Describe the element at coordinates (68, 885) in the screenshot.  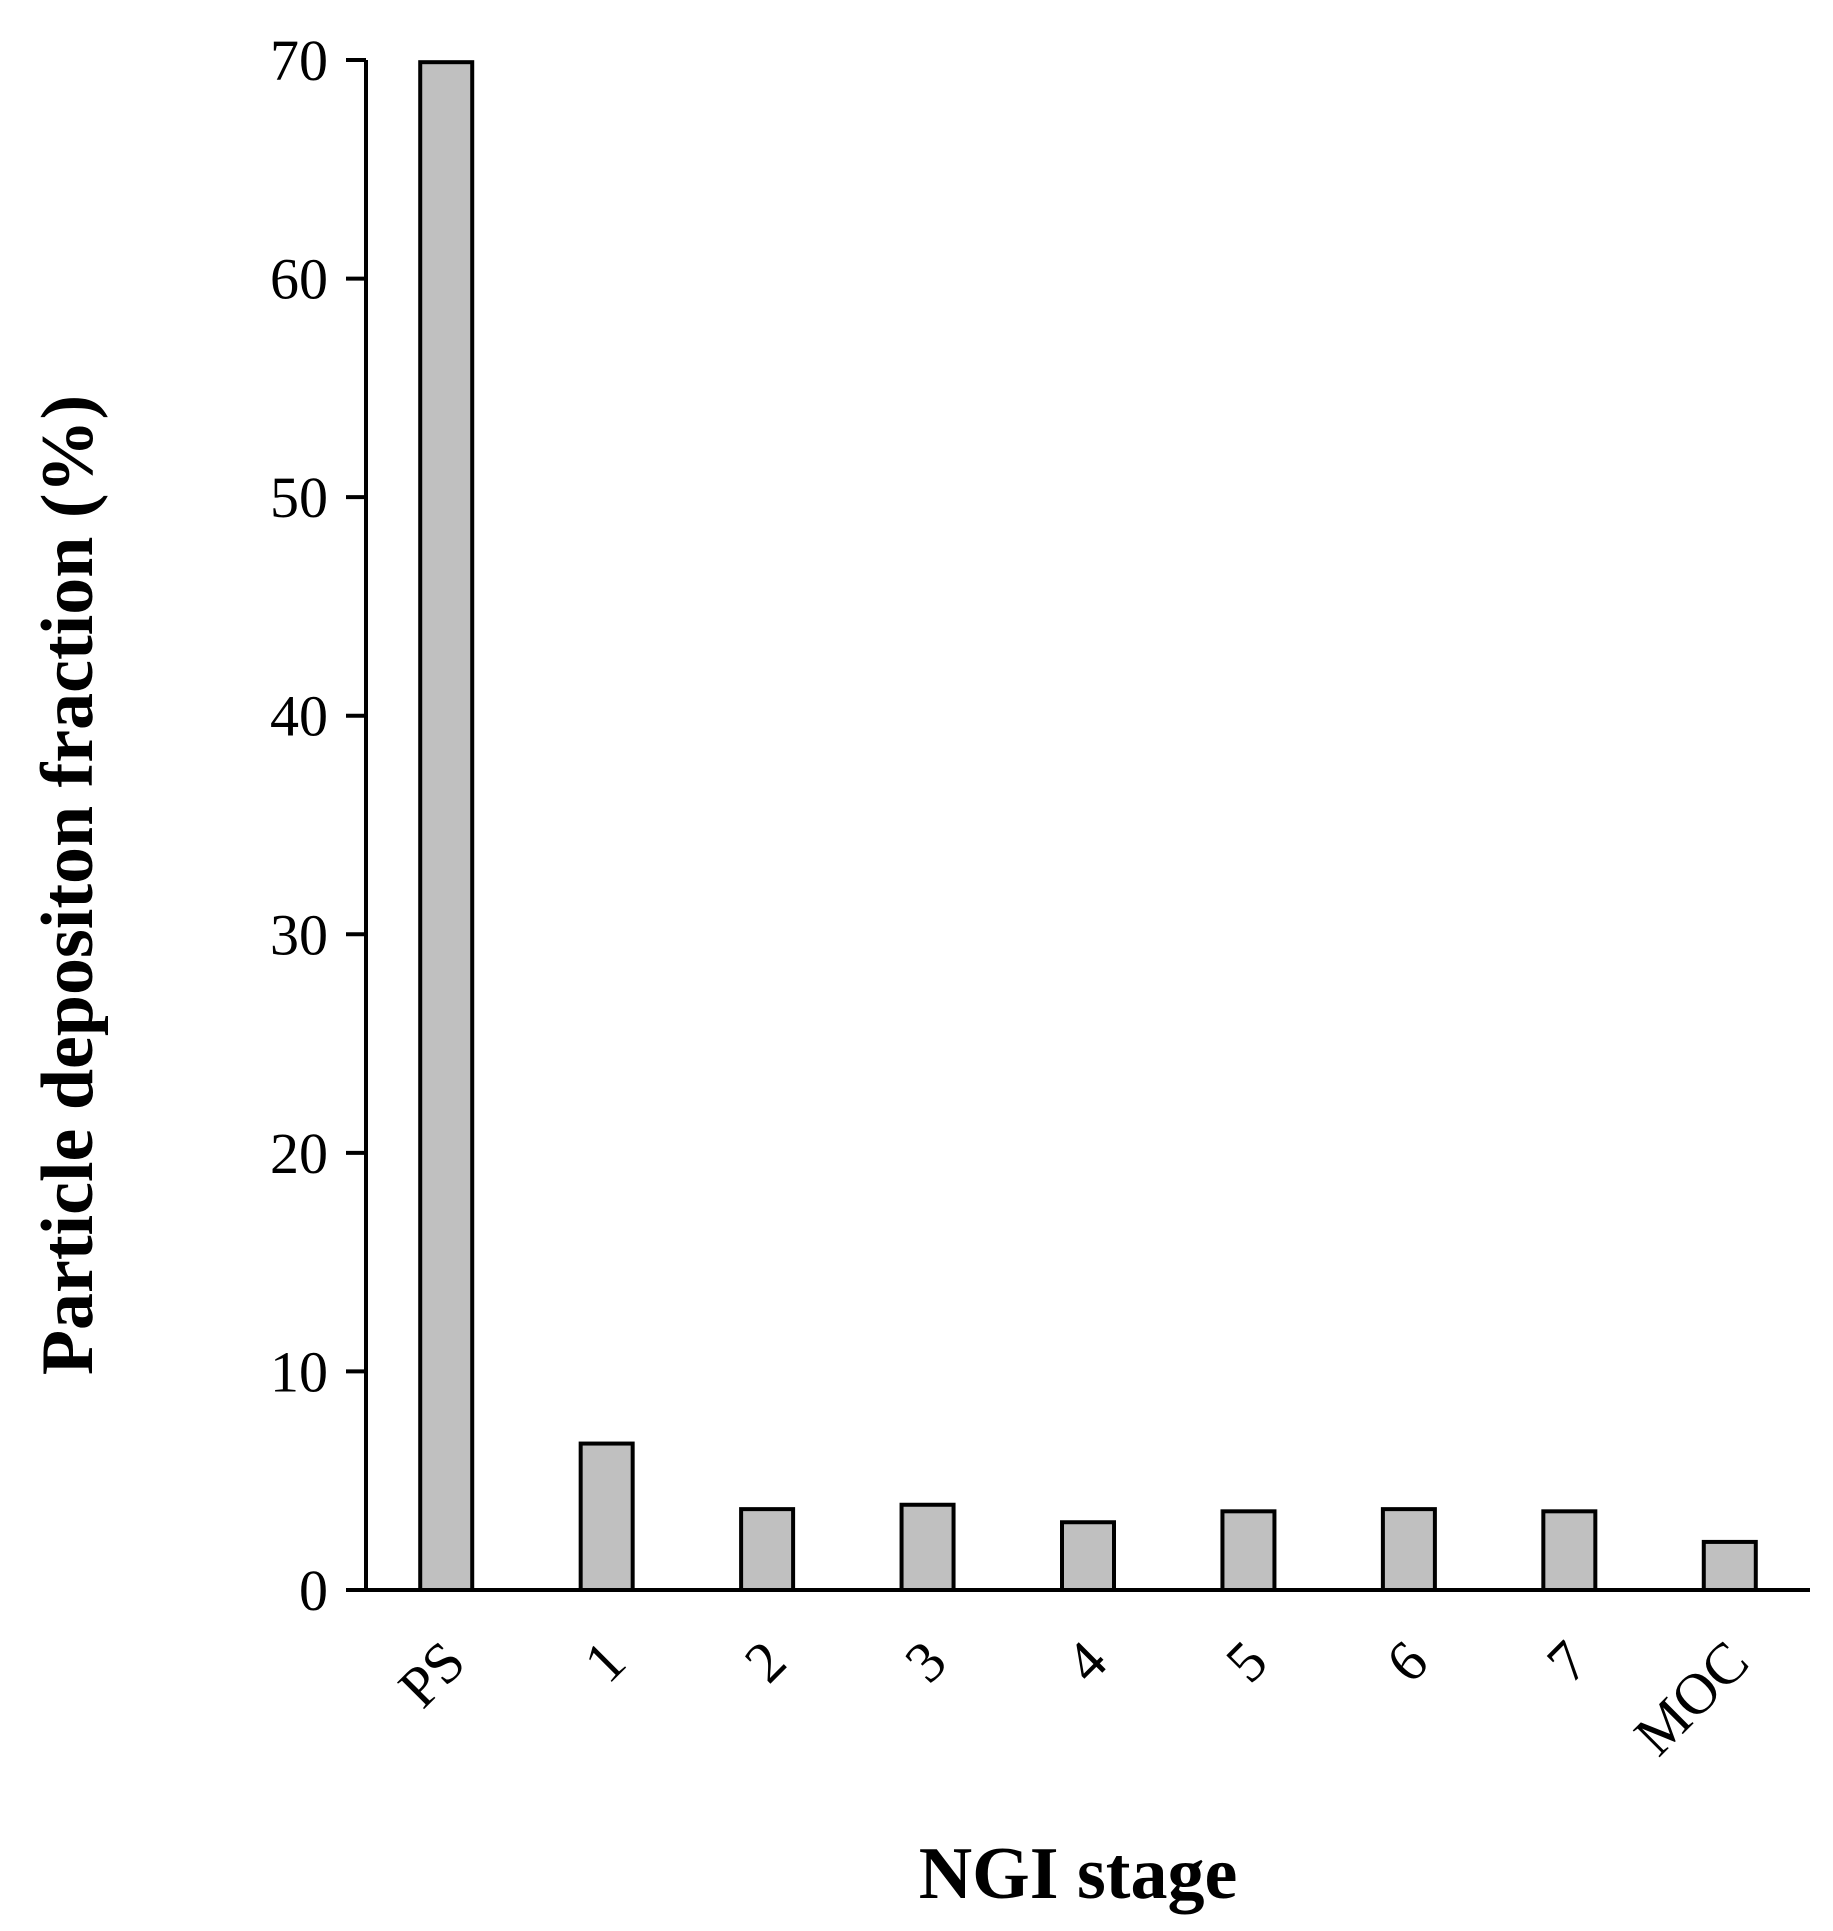
I see `y-axis-title: Particle depositon fraction (%)` at that location.